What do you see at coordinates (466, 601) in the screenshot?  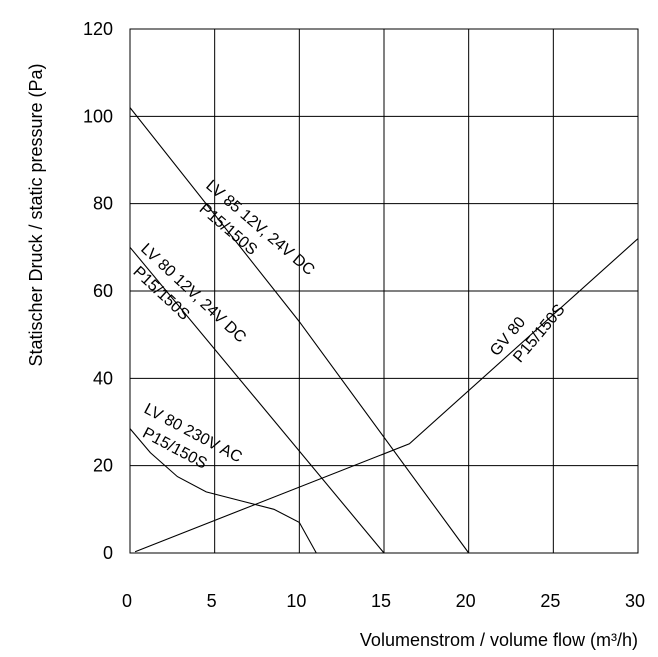 I see `x-tick-label: 20` at bounding box center [466, 601].